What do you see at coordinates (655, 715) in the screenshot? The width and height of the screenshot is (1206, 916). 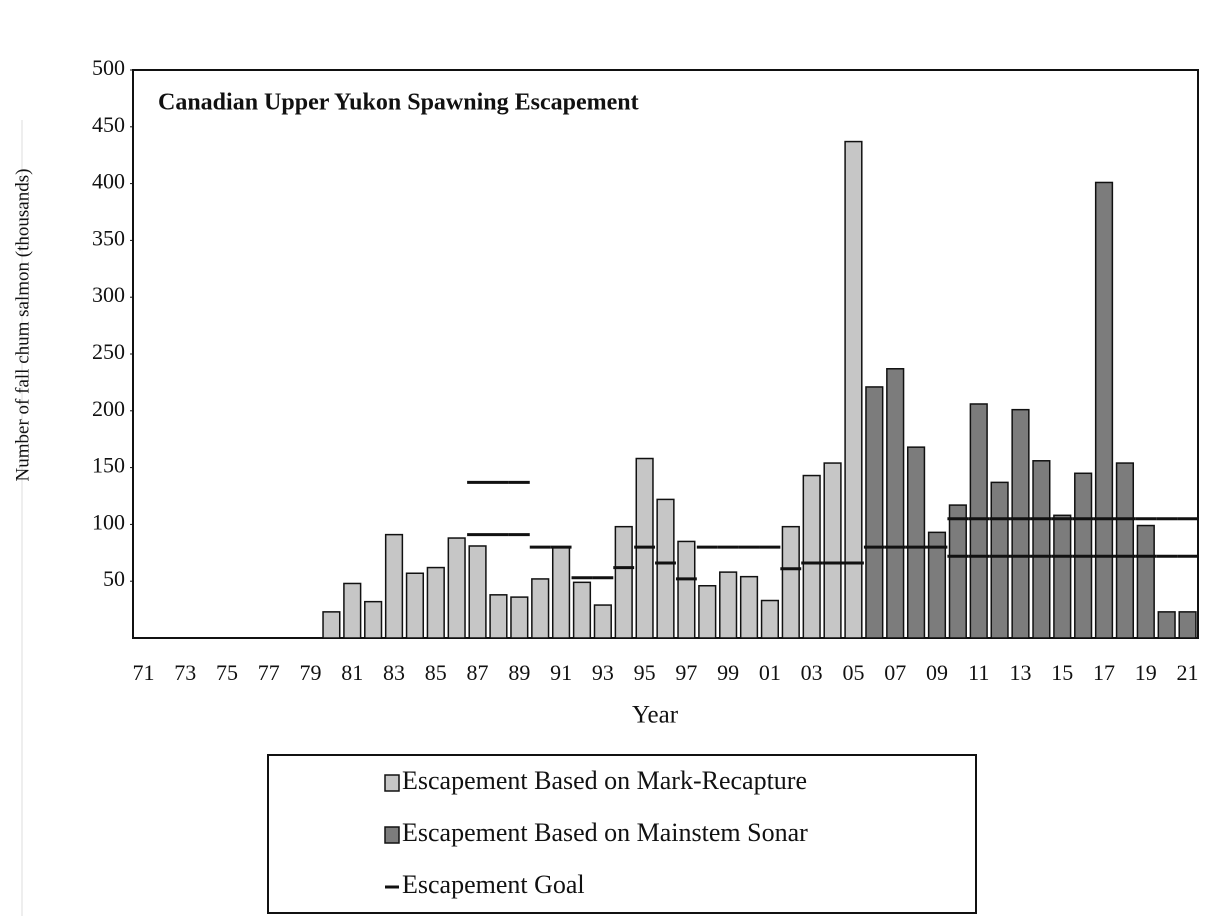 I see `x-axis-label: Year` at bounding box center [655, 715].